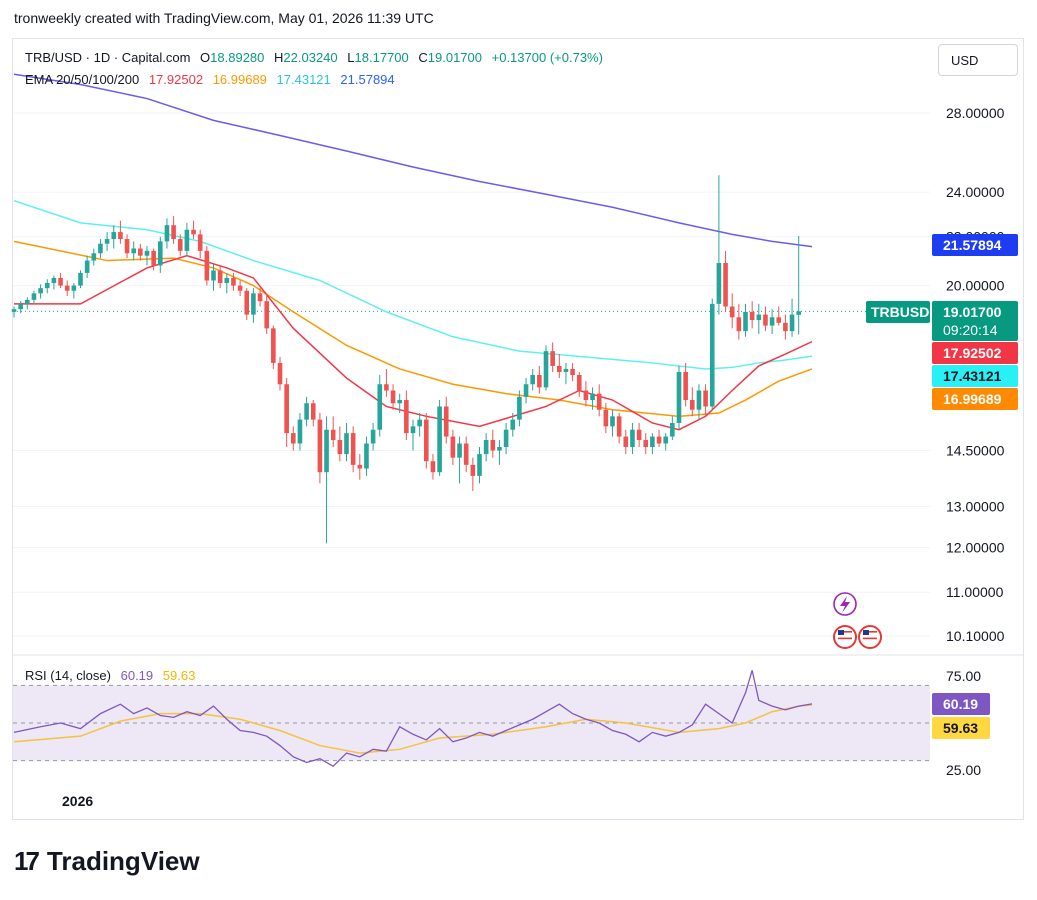  I want to click on symbol-name: TRB/USD · 1D · Capital.com, so click(108, 57).